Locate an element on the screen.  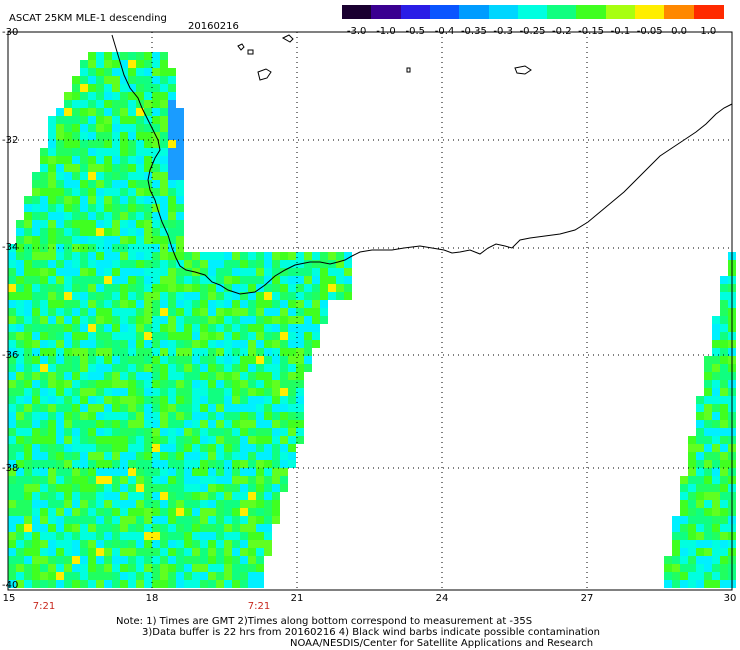
pass-time-1: 7:21 is located at coordinates (44, 606).